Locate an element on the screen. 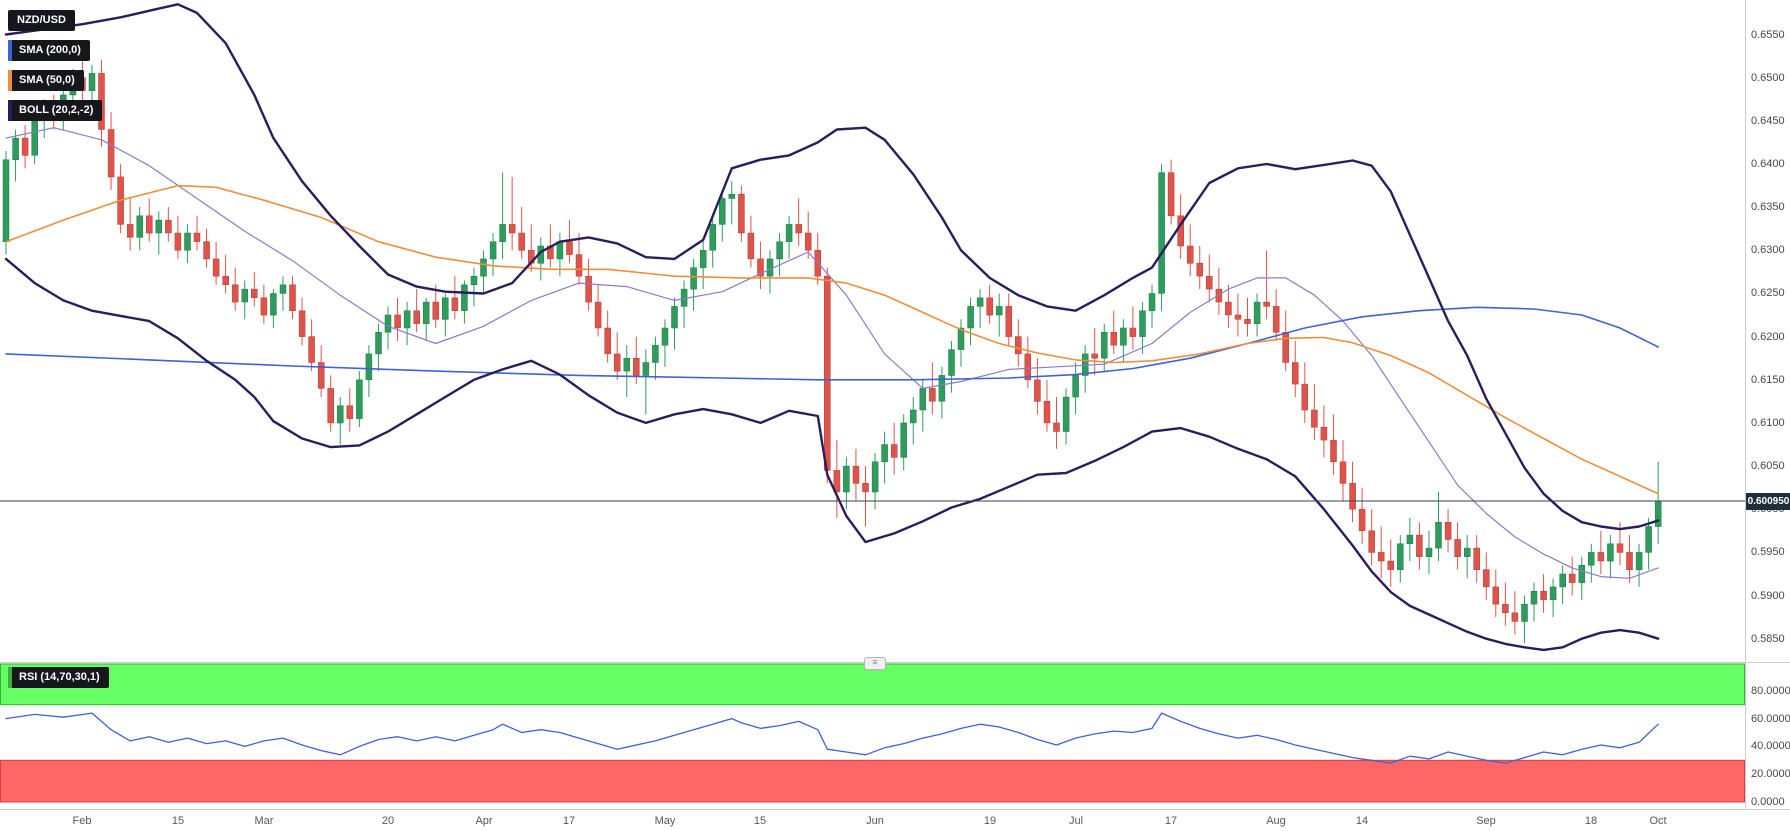 This screenshot has width=1790, height=831. price-axis-label: 0.6500 is located at coordinates (1768, 78).